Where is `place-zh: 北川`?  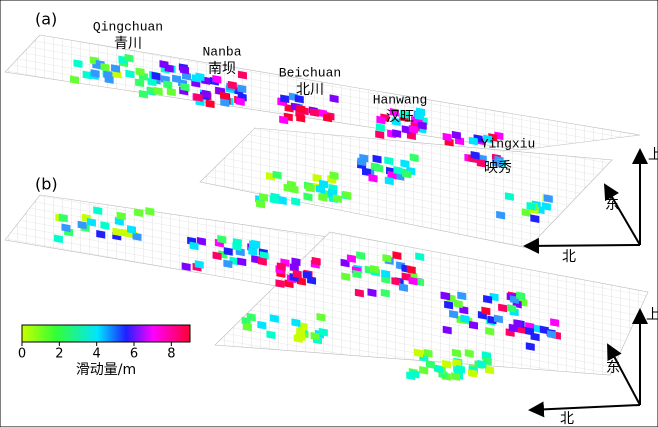
place-zh: 北川 is located at coordinates (310, 90).